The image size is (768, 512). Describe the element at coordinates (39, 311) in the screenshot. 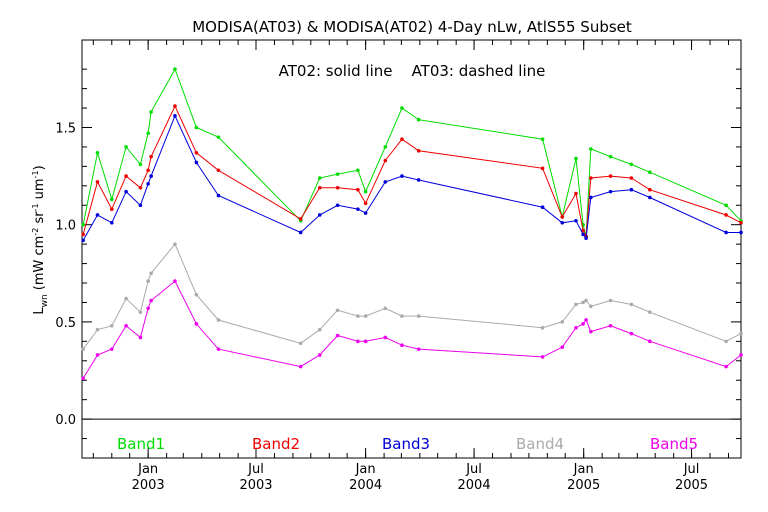

I see `y-axis-label-main: L` at that location.